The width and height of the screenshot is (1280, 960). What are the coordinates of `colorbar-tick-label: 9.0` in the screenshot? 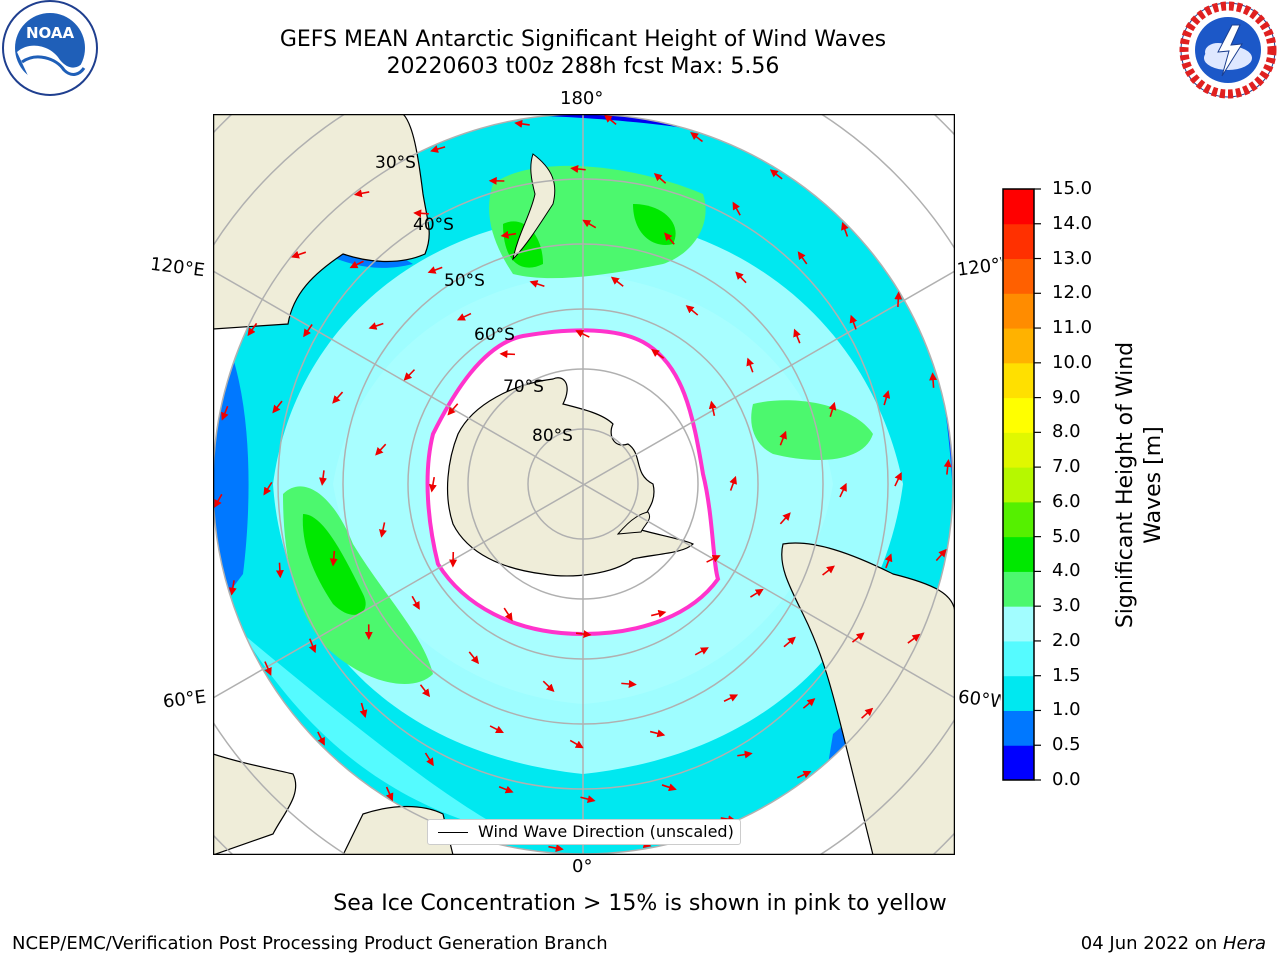 It's located at (1066, 397).